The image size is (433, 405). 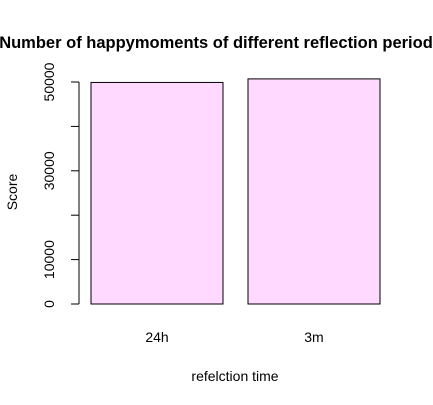 What do you see at coordinates (313, 337) in the screenshot?
I see `x-tick-label-3m: 3m` at bounding box center [313, 337].